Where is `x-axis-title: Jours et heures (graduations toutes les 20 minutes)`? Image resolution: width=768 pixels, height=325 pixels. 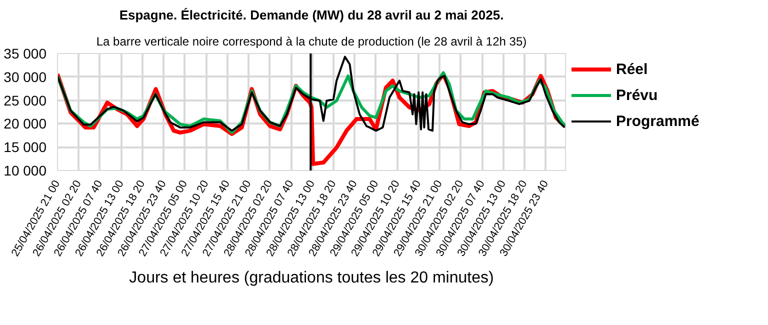 x-axis-title: Jours et heures (graduations toutes les 20 minutes) is located at coordinates (311, 278).